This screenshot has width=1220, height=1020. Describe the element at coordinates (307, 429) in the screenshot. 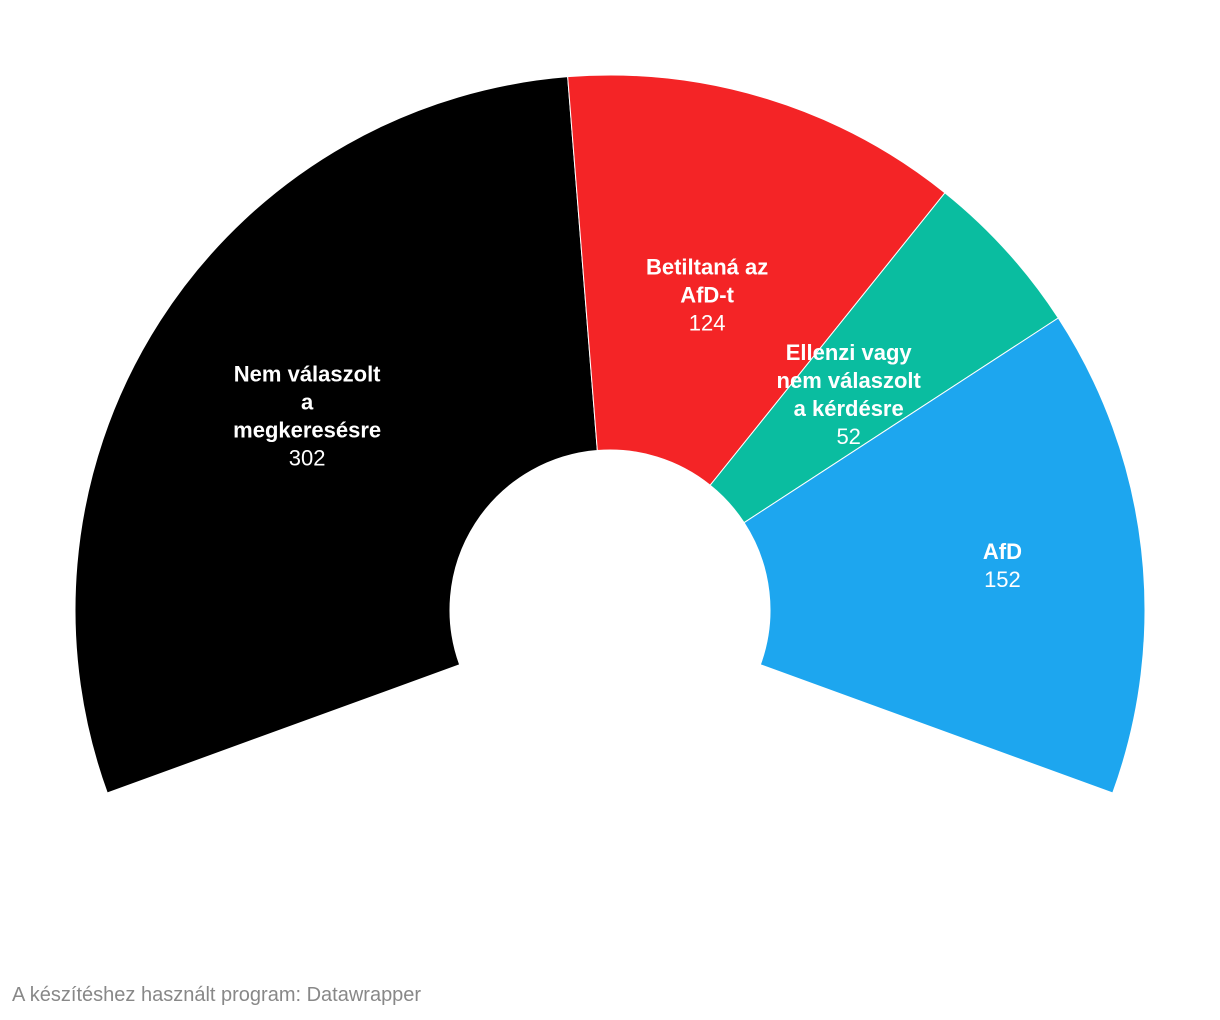

I see `slice-label-line: megkeresésre` at that location.